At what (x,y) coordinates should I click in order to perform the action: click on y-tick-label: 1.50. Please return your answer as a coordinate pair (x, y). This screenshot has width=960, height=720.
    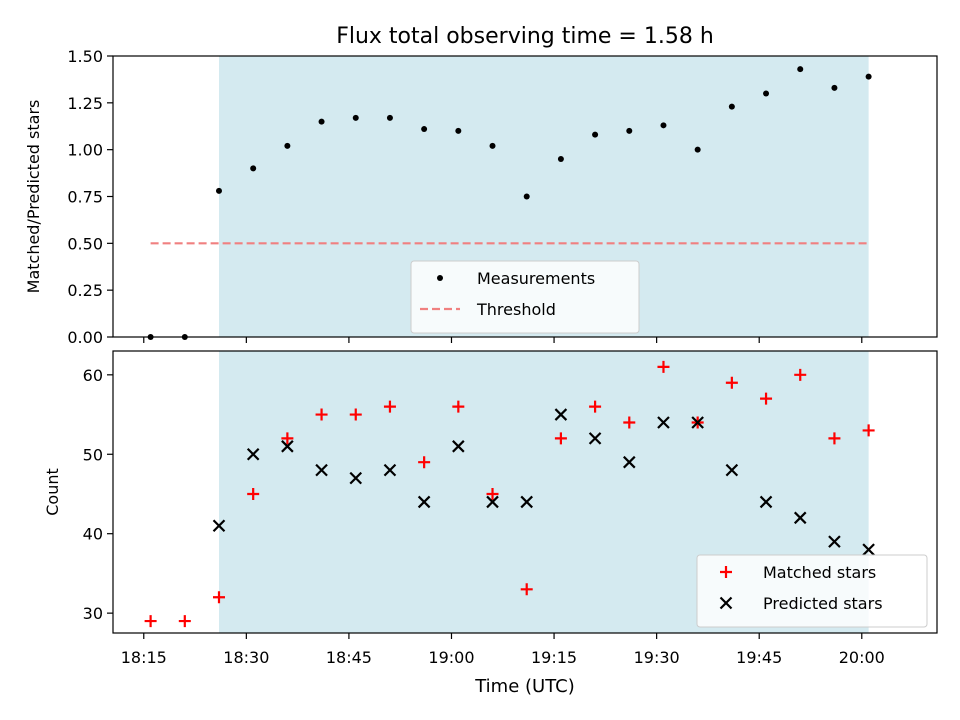
    Looking at the image, I should click on (85, 56).